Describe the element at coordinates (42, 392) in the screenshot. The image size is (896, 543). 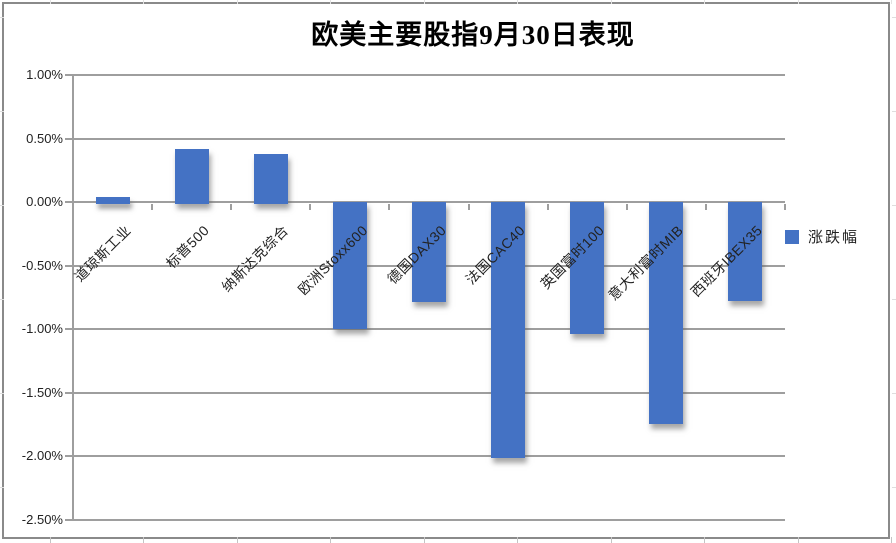
I see `y-axis-label: -1.50%` at that location.